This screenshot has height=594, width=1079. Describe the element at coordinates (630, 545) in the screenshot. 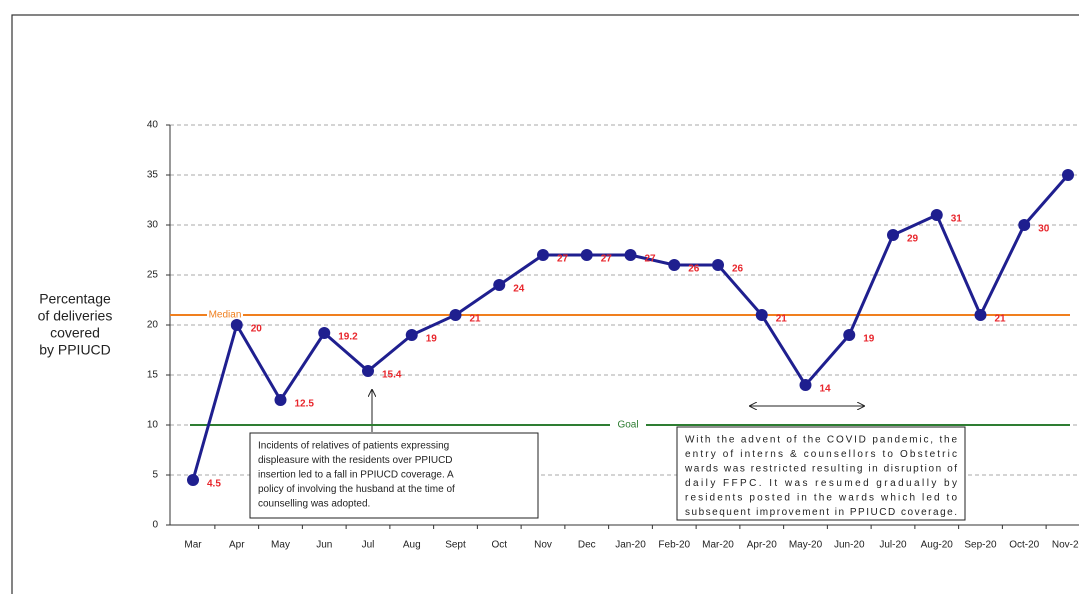

I see `x-tick-label: Jan-20` at that location.